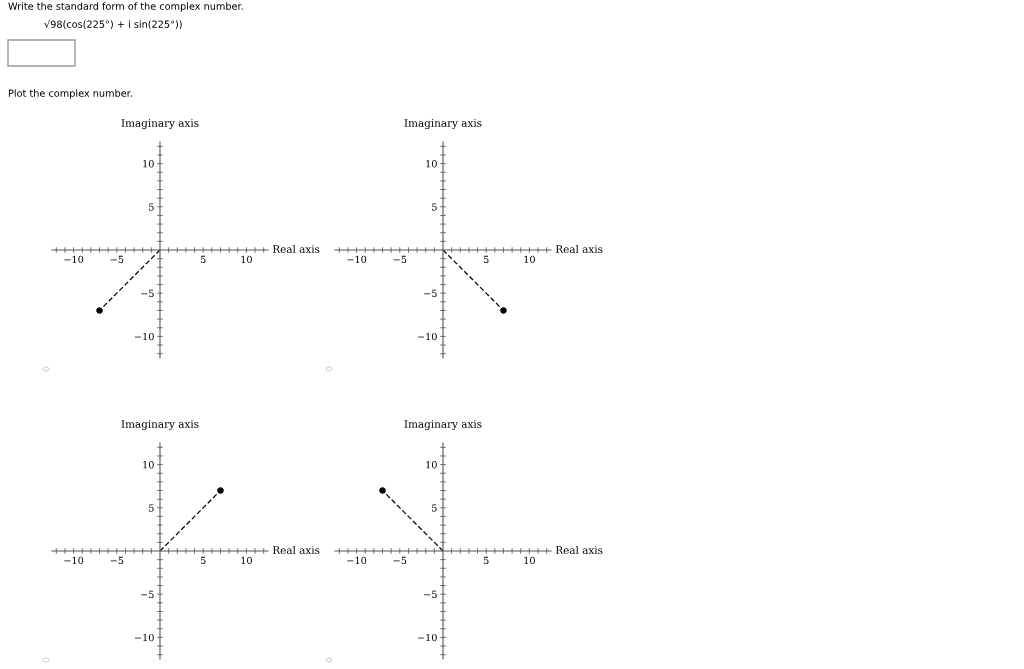 The width and height of the screenshot is (1024, 669). What do you see at coordinates (125, 7) in the screenshot?
I see `chart-title: Write the standard form of the complex number.` at bounding box center [125, 7].